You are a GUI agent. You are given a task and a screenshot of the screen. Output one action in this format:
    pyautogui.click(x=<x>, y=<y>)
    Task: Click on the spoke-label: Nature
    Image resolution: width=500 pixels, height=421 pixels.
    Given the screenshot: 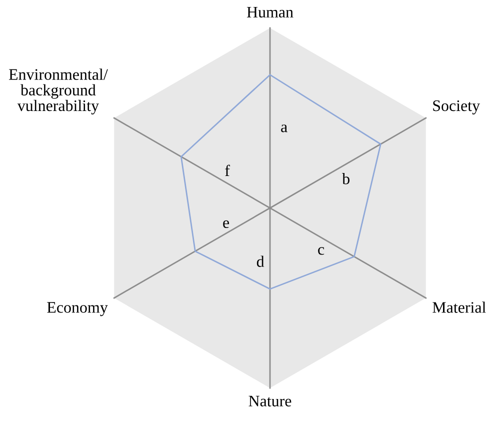 What is the action you would take?
    pyautogui.click(x=270, y=401)
    